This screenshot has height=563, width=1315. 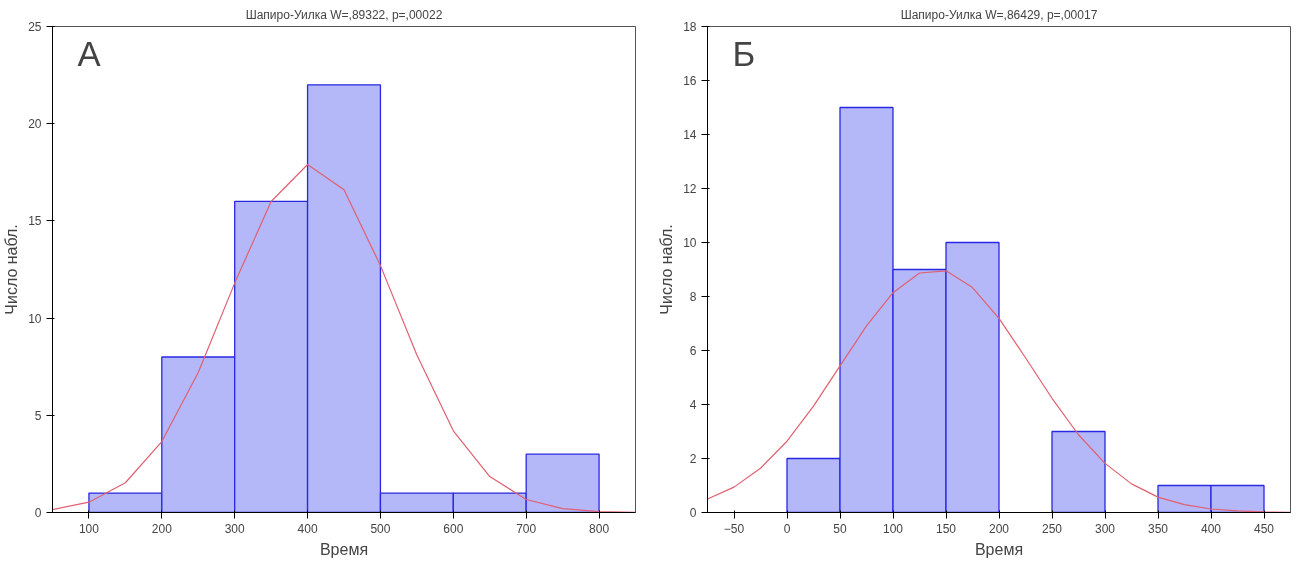 What do you see at coordinates (344, 14) in the screenshot?
I see `chart-title: Шапиро-Уилка W=,89322, p=,00022` at bounding box center [344, 14].